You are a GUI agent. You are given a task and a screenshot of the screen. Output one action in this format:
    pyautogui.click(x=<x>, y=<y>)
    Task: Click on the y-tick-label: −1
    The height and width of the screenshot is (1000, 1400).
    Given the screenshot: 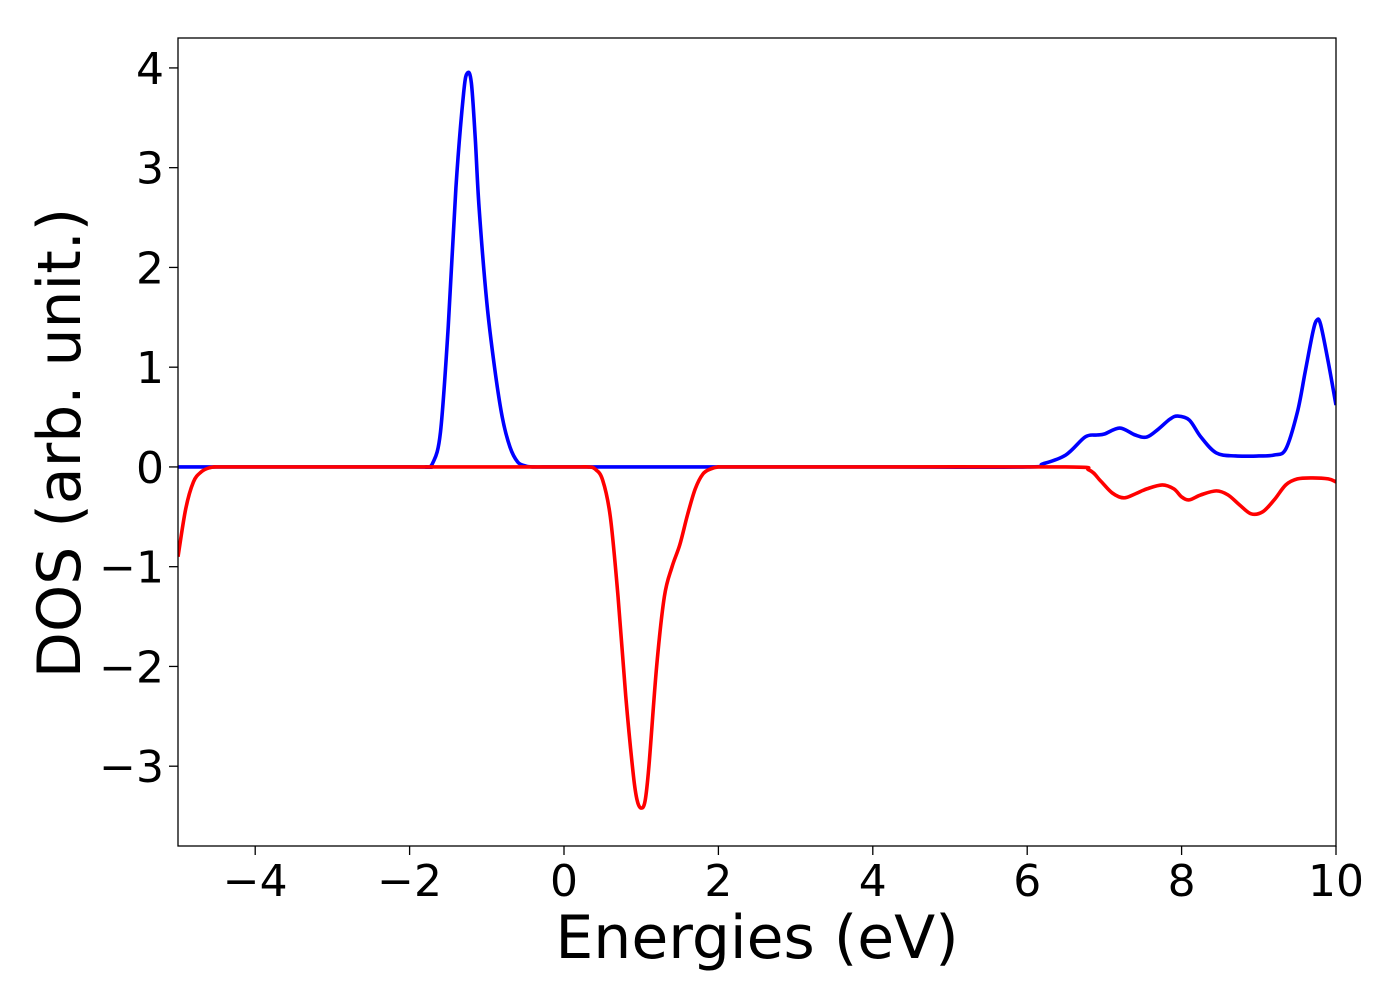 What is the action you would take?
    pyautogui.click(x=131, y=568)
    